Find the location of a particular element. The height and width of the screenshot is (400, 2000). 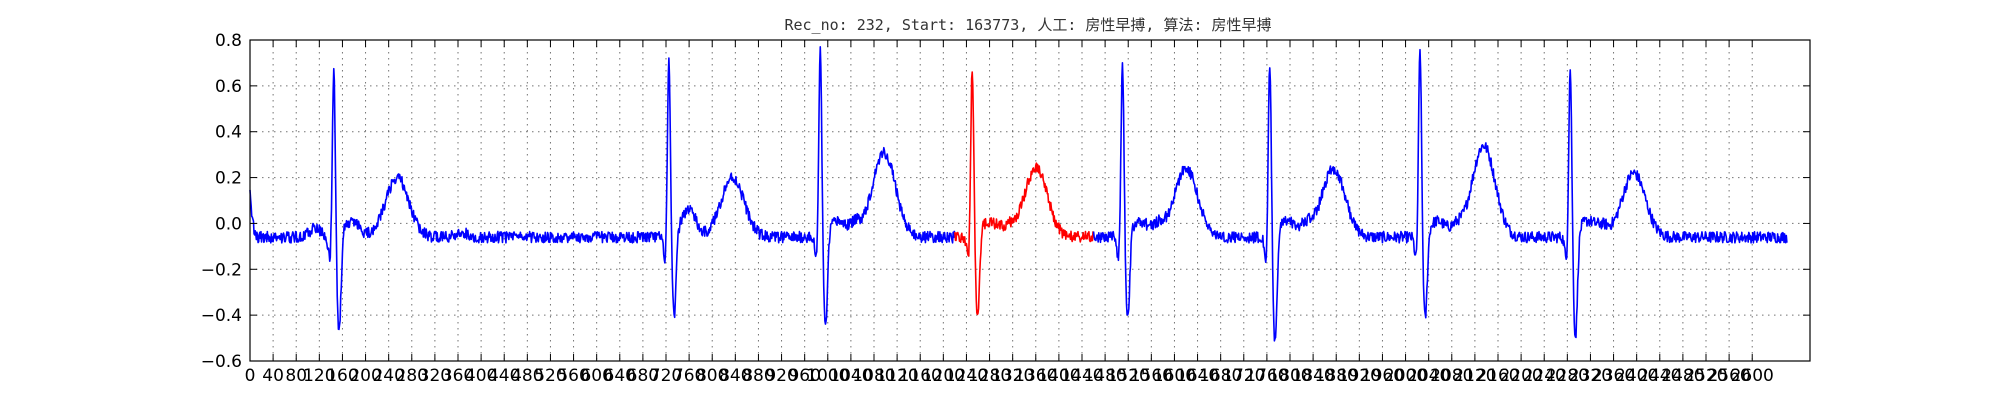

x-tick-label: 2400 is located at coordinates (1636, 376).